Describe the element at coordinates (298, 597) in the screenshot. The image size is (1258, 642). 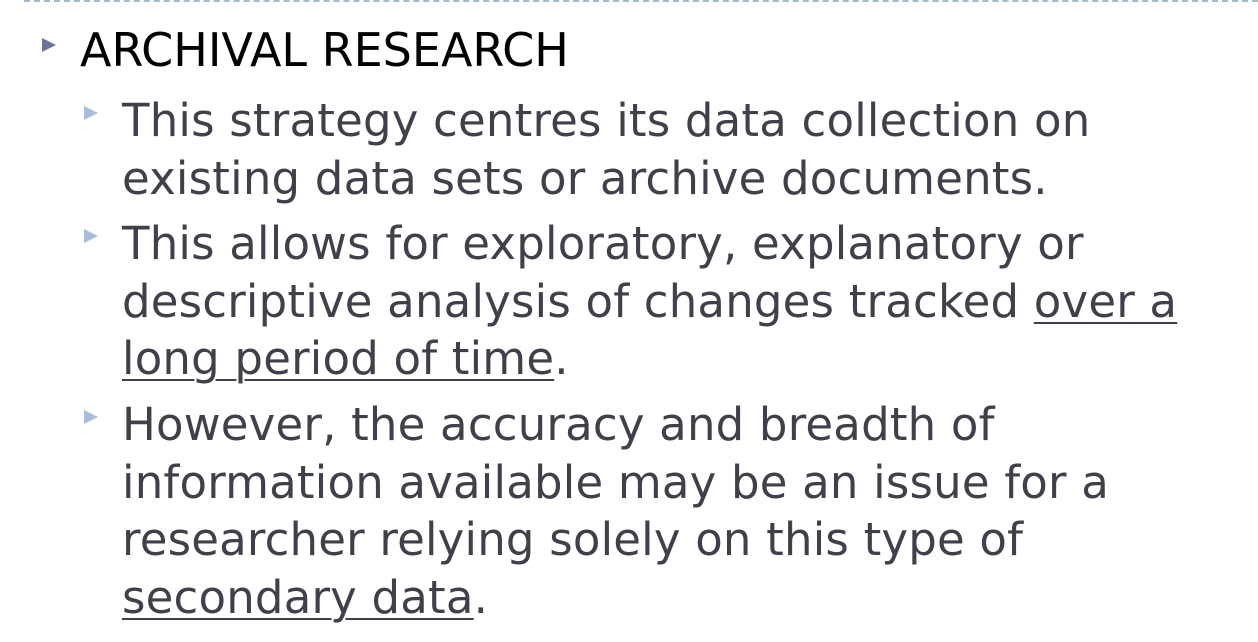
I see `underlined-phrase: secondary data` at that location.